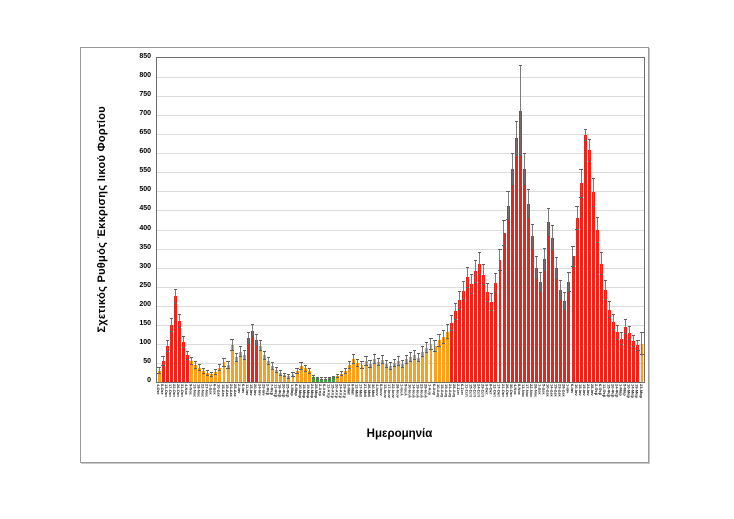  What do you see at coordinates (365, 390) in the screenshot?
I see `x-tick-label: 21-Μαϊ` at bounding box center [365, 390].